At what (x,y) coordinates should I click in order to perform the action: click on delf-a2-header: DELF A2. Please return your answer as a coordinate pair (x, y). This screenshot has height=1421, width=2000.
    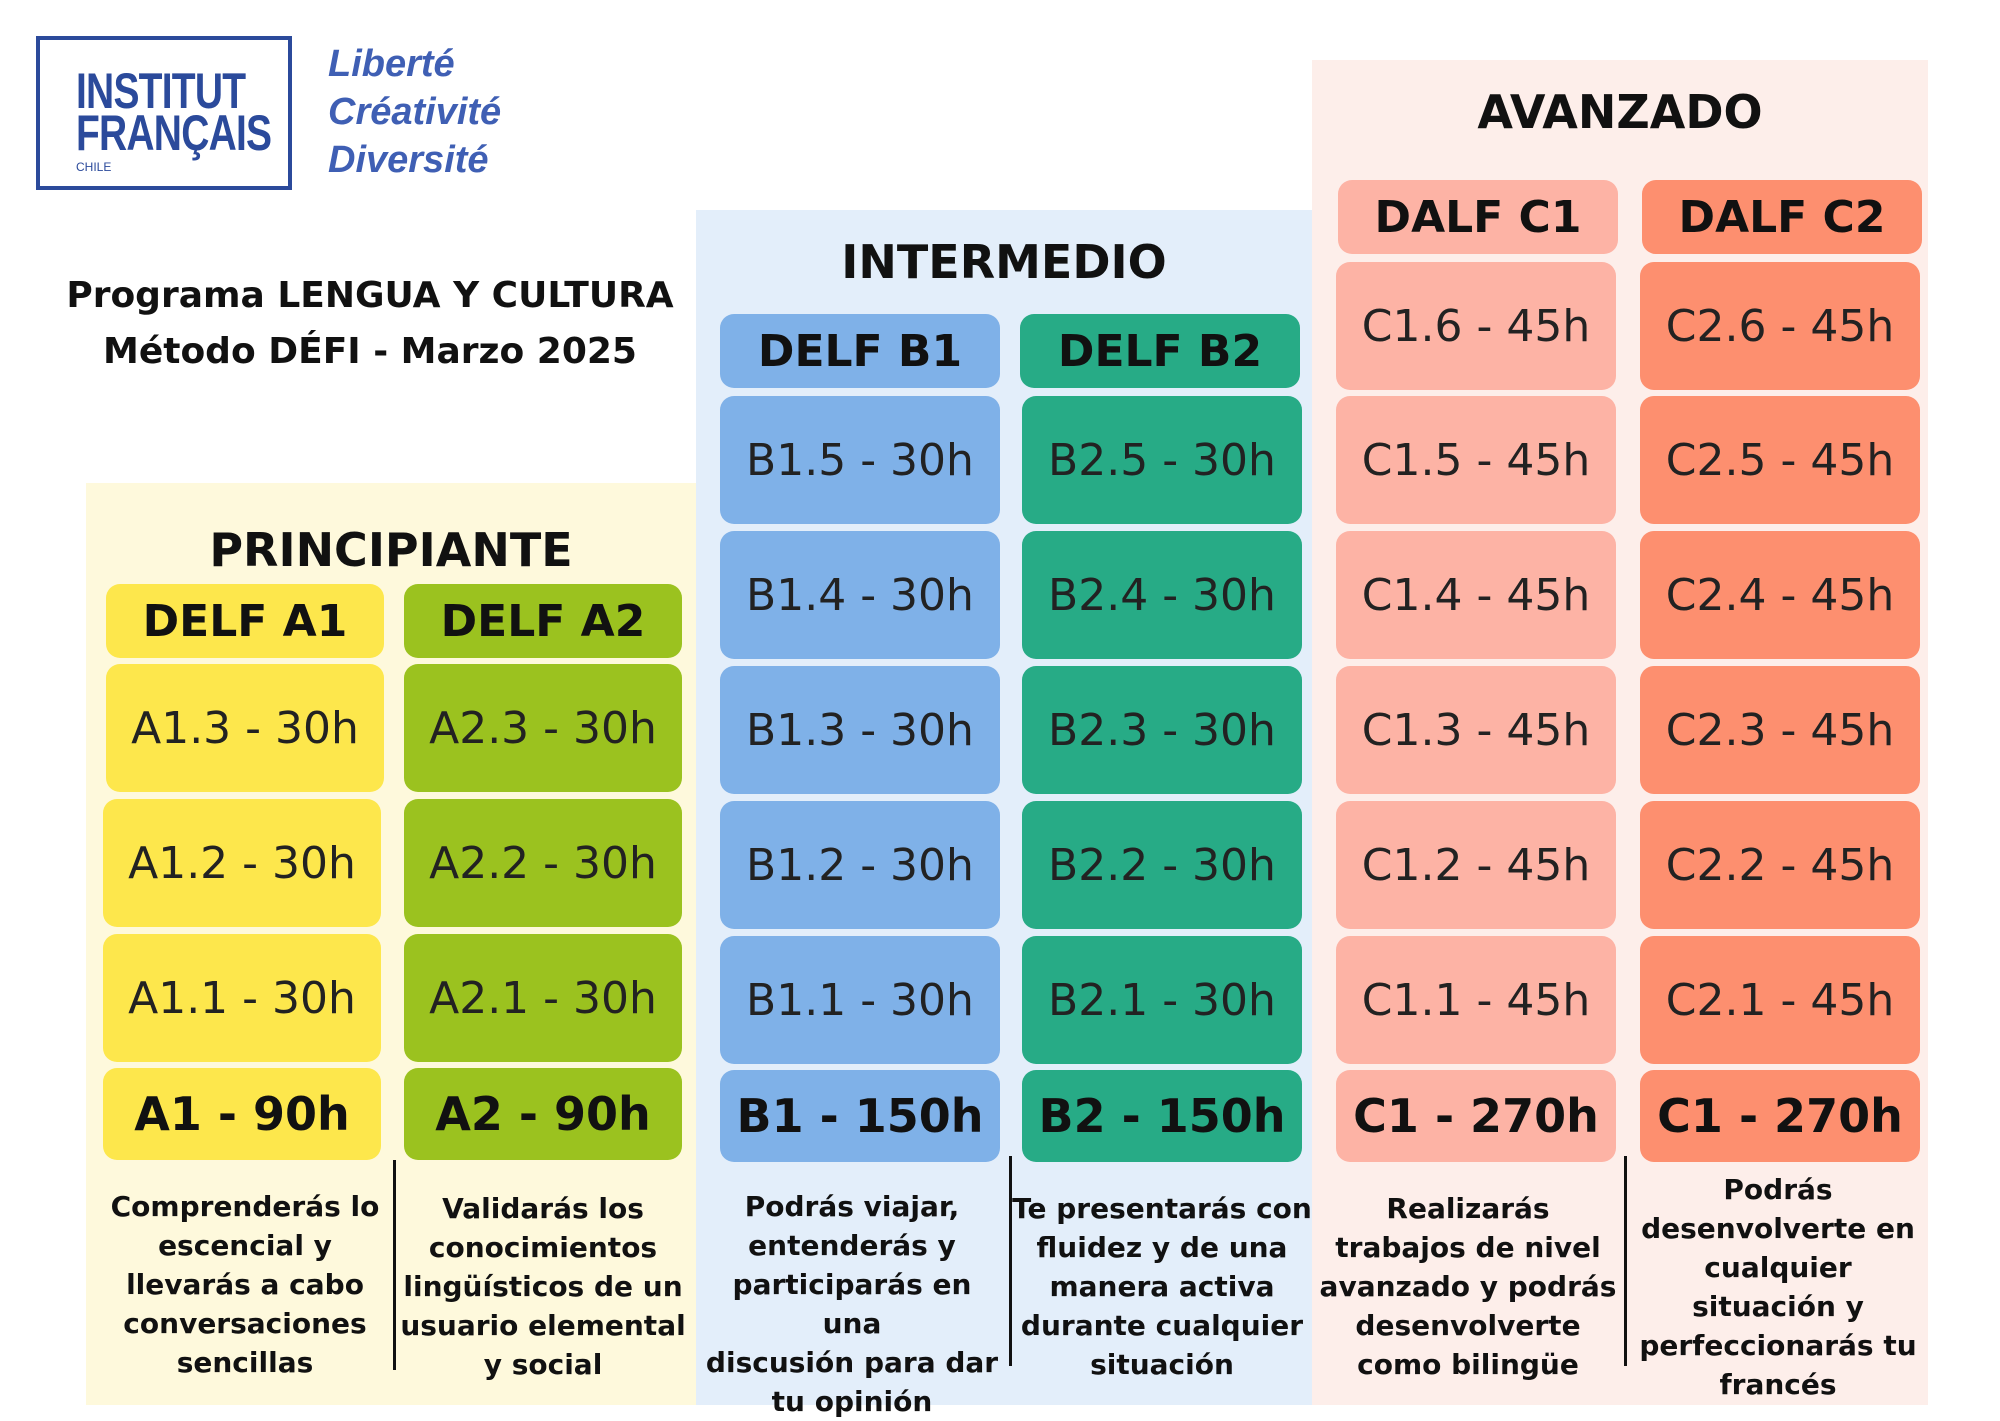
    Looking at the image, I should click on (543, 621).